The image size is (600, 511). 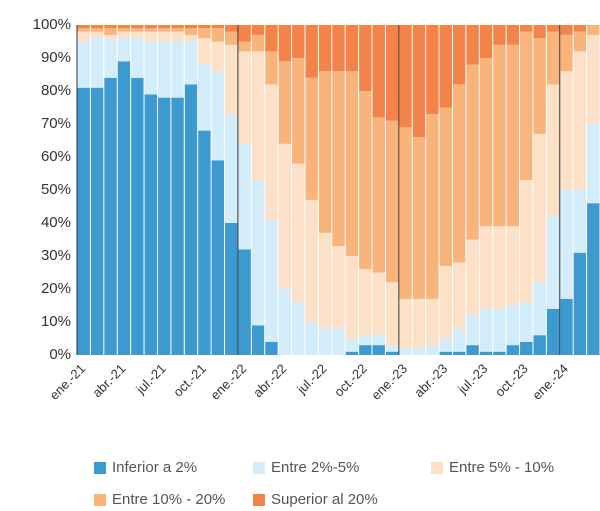 What do you see at coordinates (56, 288) in the screenshot?
I see `y-tick-label: 20%` at bounding box center [56, 288].